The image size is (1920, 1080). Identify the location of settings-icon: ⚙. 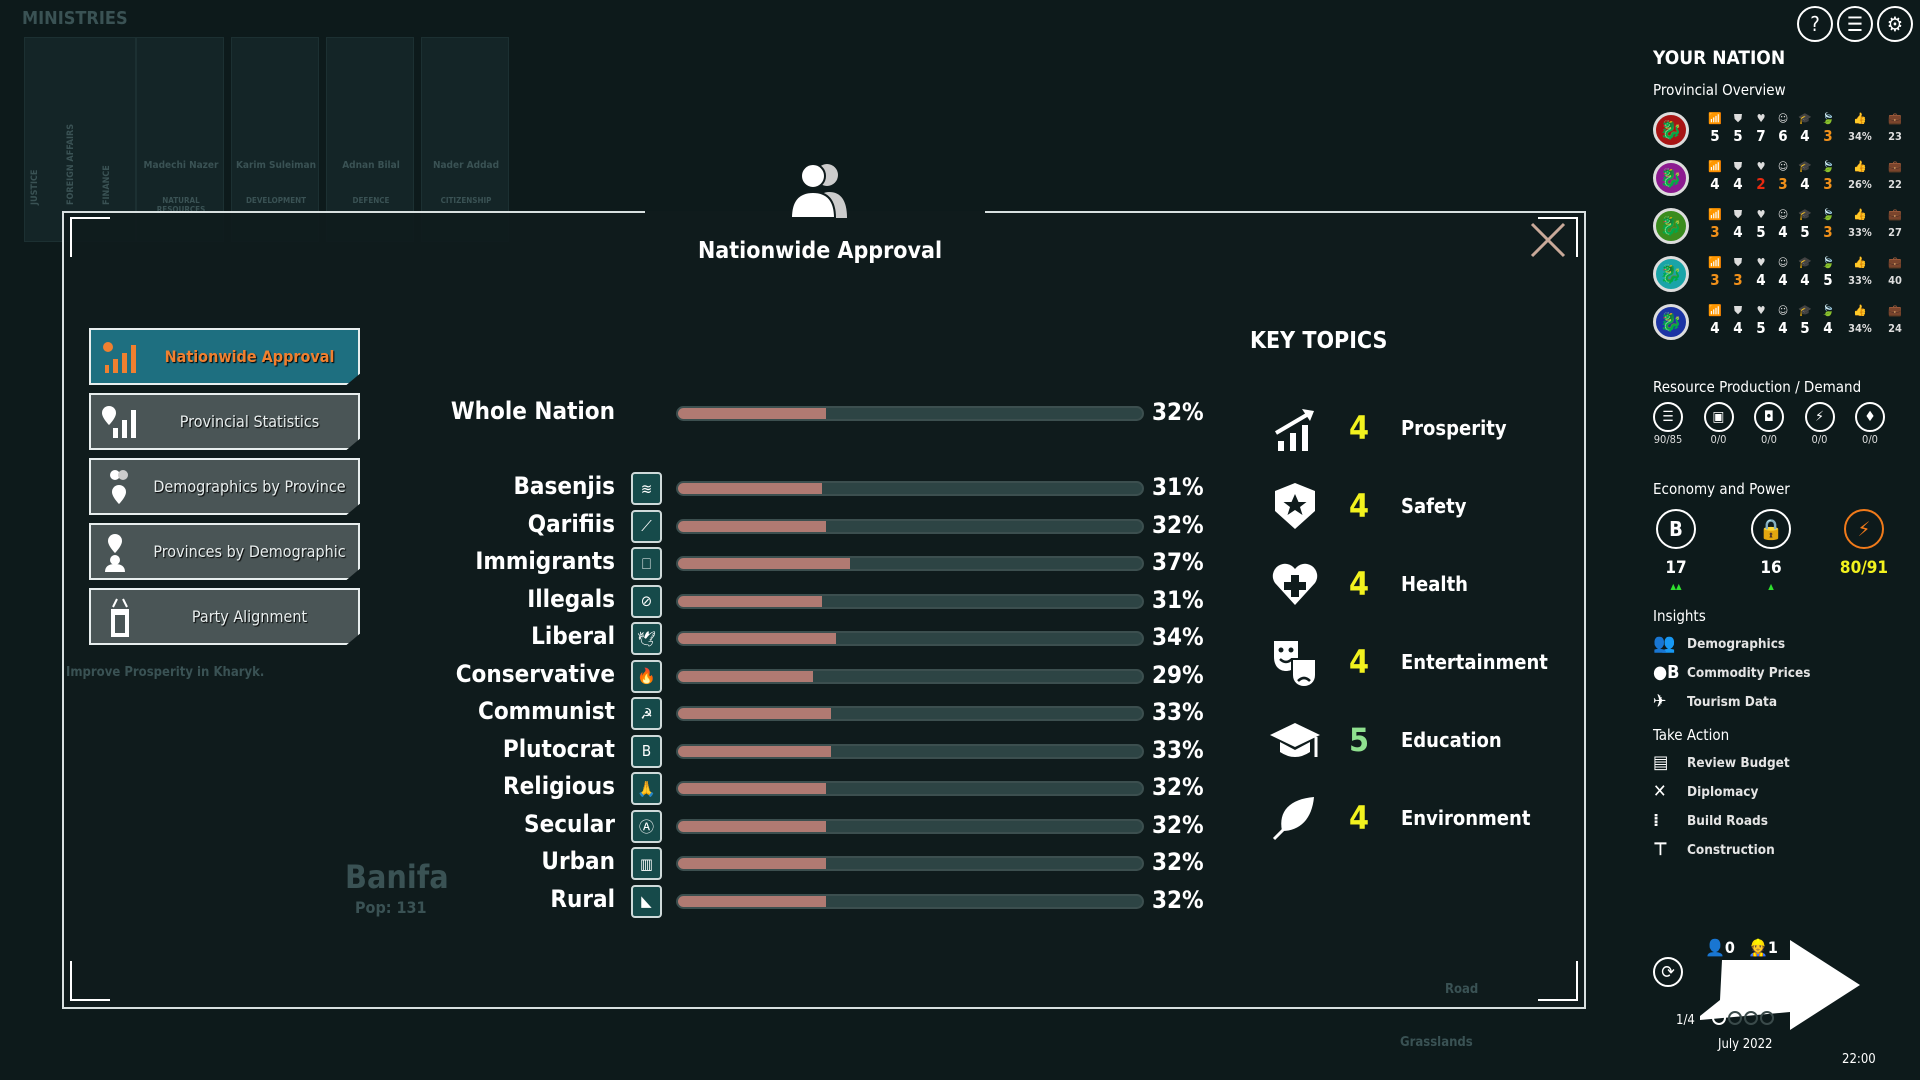
(1895, 24).